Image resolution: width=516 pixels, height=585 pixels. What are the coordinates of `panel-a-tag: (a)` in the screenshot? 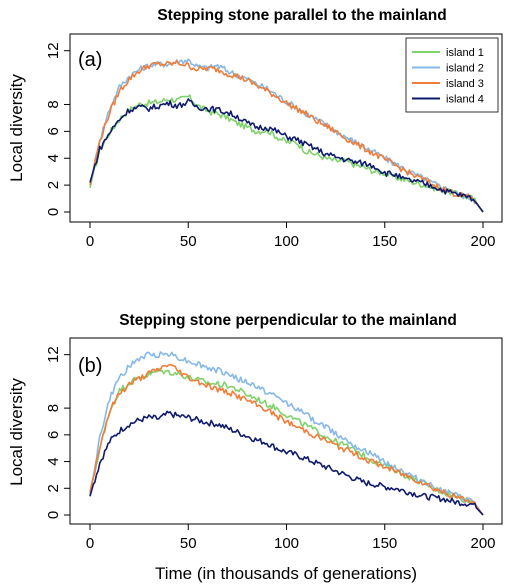 It's located at (90, 60).